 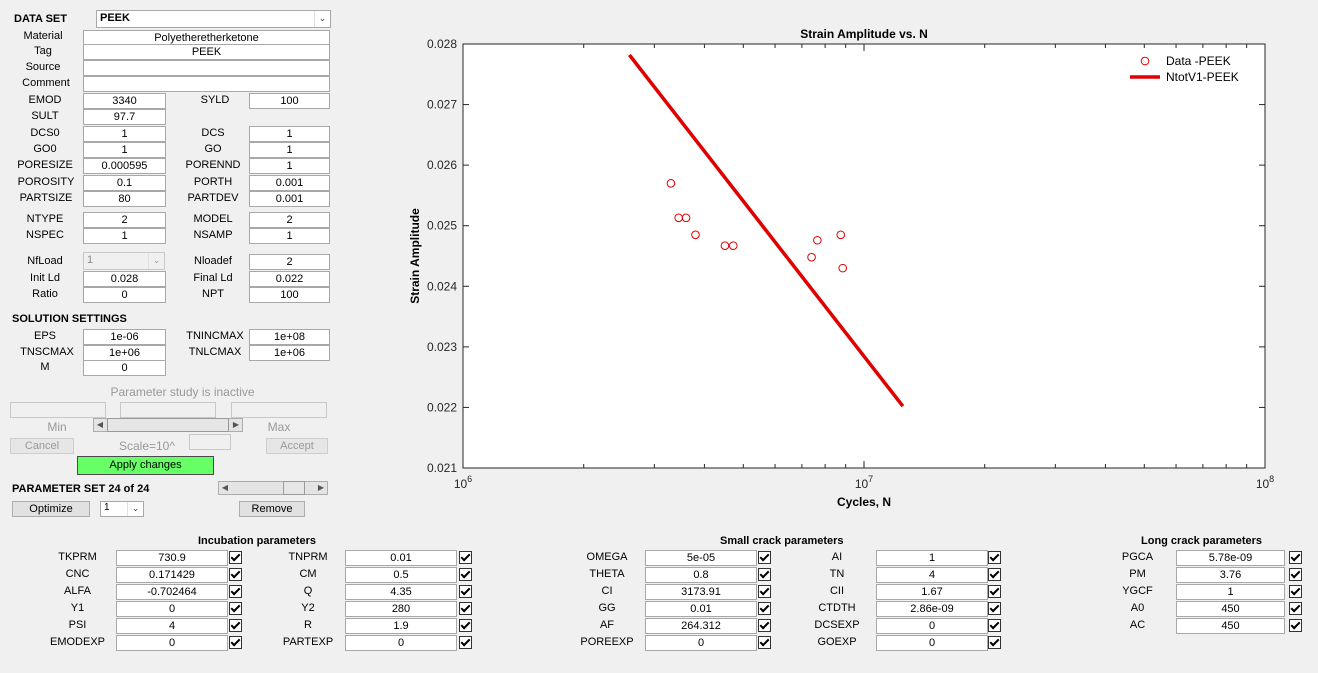 What do you see at coordinates (124, 117) in the screenshot?
I see `sult-field: 97.7` at bounding box center [124, 117].